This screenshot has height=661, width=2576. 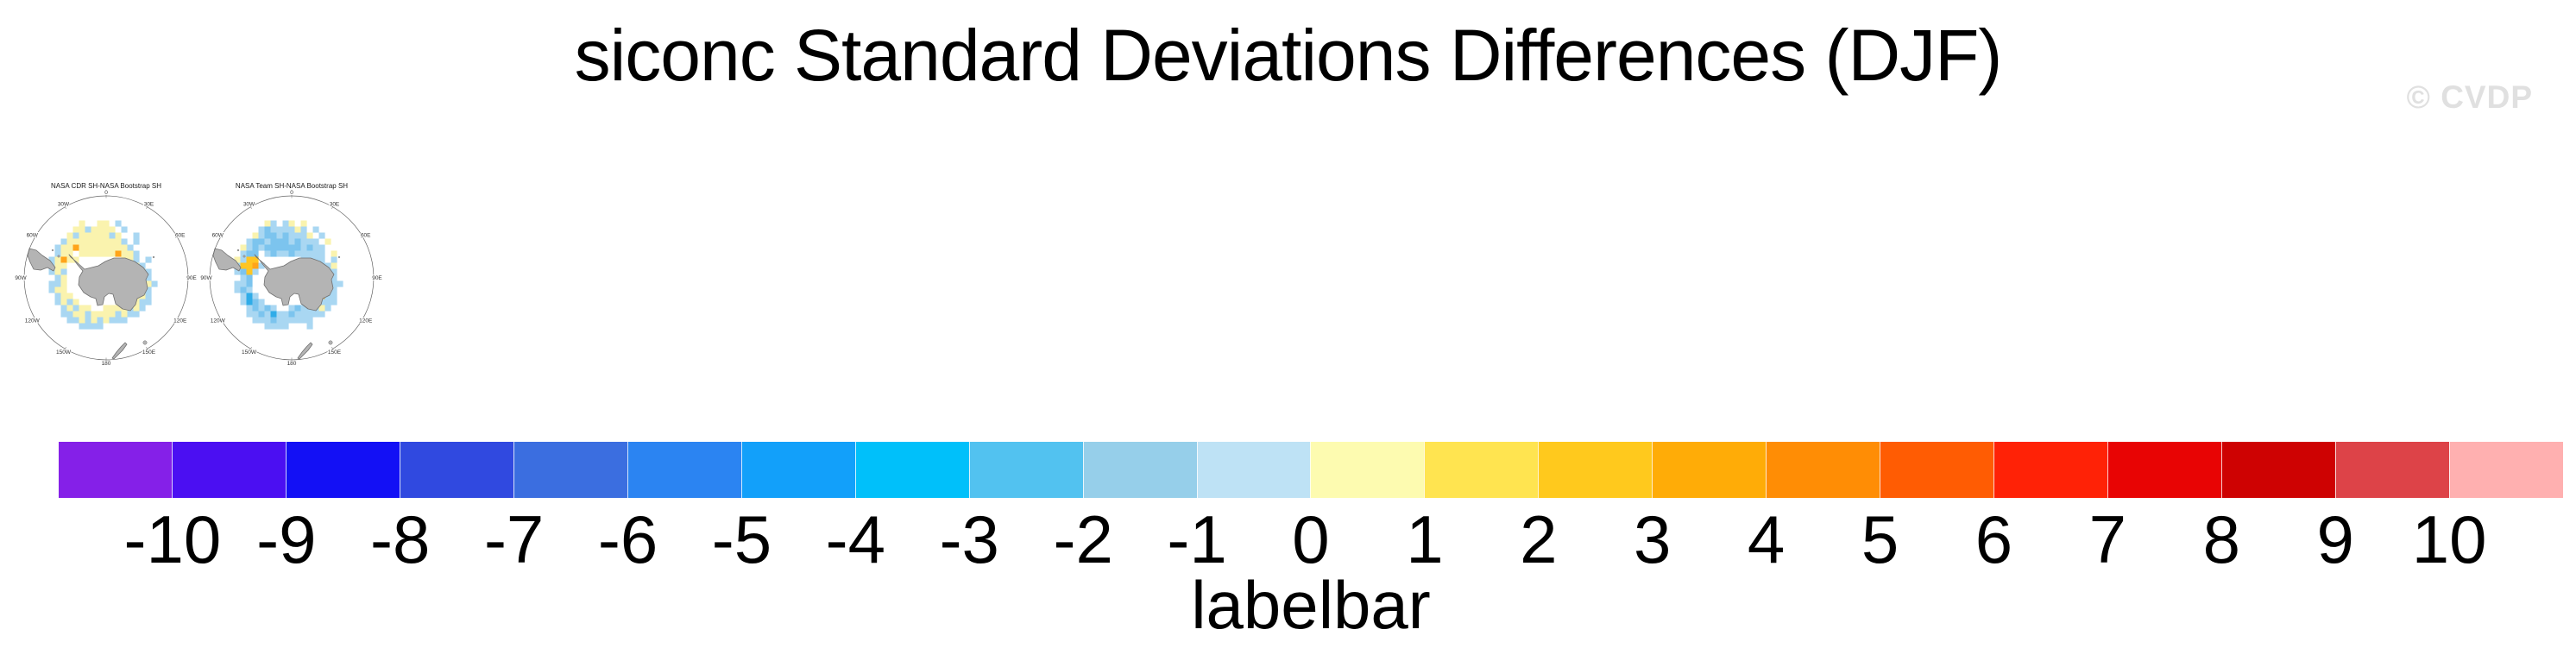 What do you see at coordinates (64, 204) in the screenshot?
I see `lon-label: 30W` at bounding box center [64, 204].